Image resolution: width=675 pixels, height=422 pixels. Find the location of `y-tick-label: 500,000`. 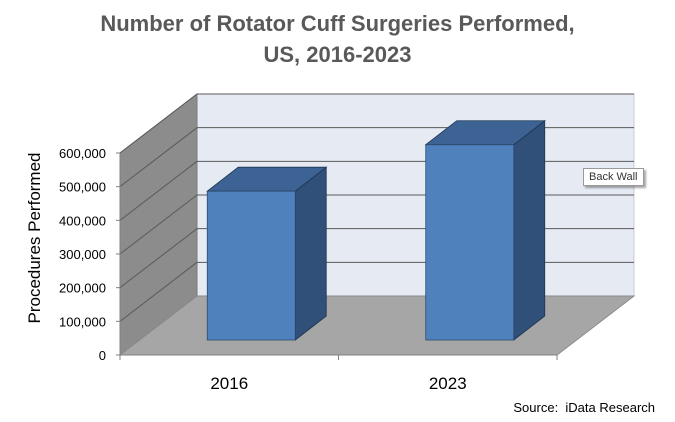

y-tick-label: 500,000 is located at coordinates (82, 187).